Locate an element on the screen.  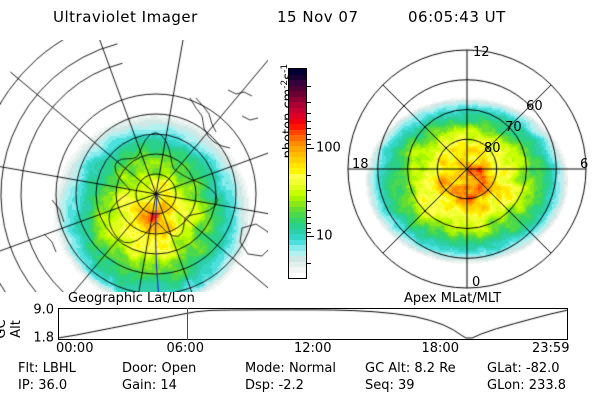
orbit-x-tick-label: 12:00 is located at coordinates (313, 348).